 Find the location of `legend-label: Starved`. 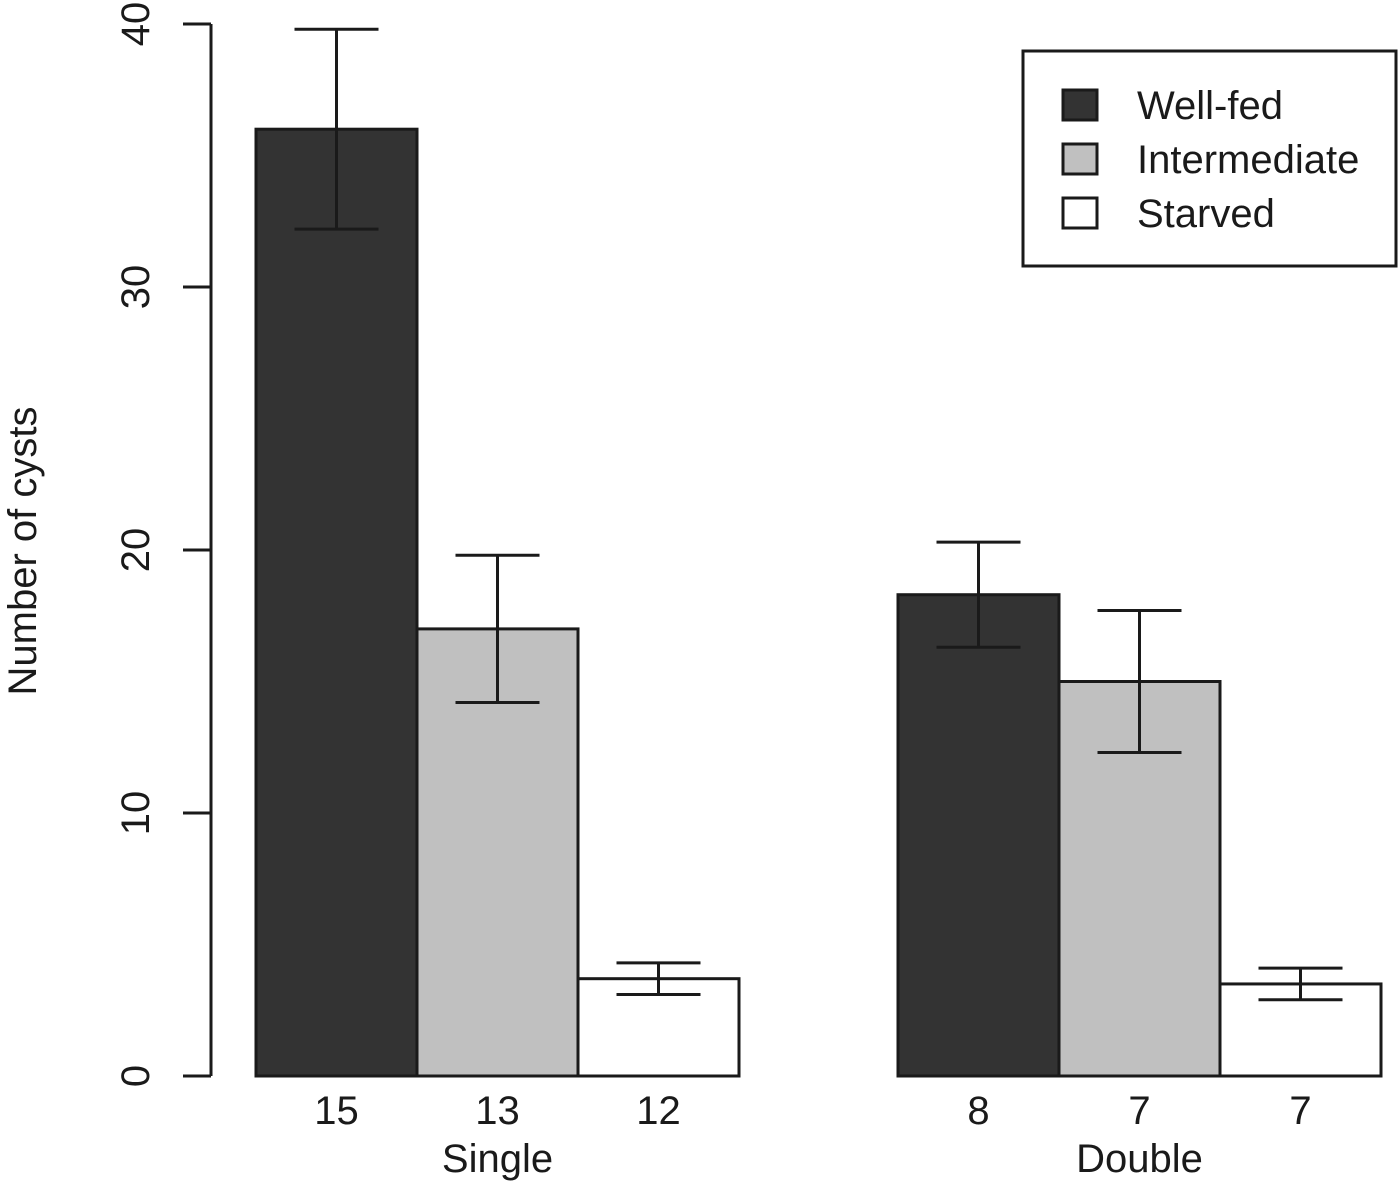

legend-label: Starved is located at coordinates (1206, 214).